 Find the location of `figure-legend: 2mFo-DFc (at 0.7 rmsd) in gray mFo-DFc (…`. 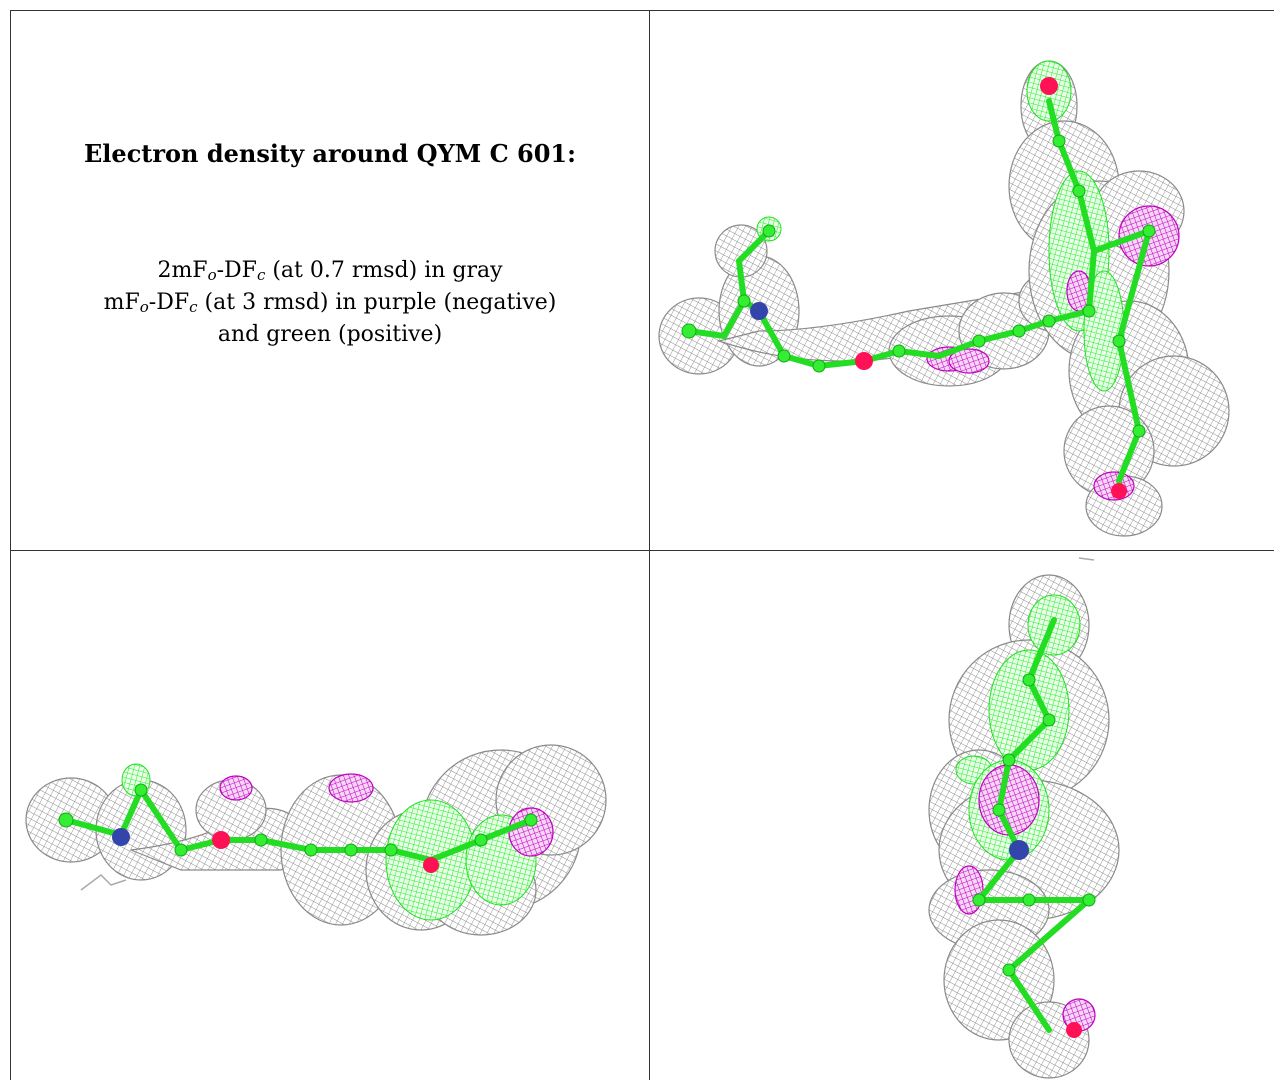

figure-legend: 2mFo-DFc (at 0.7 rmsd) in gray mFo-DFc (… is located at coordinates (330, 303).